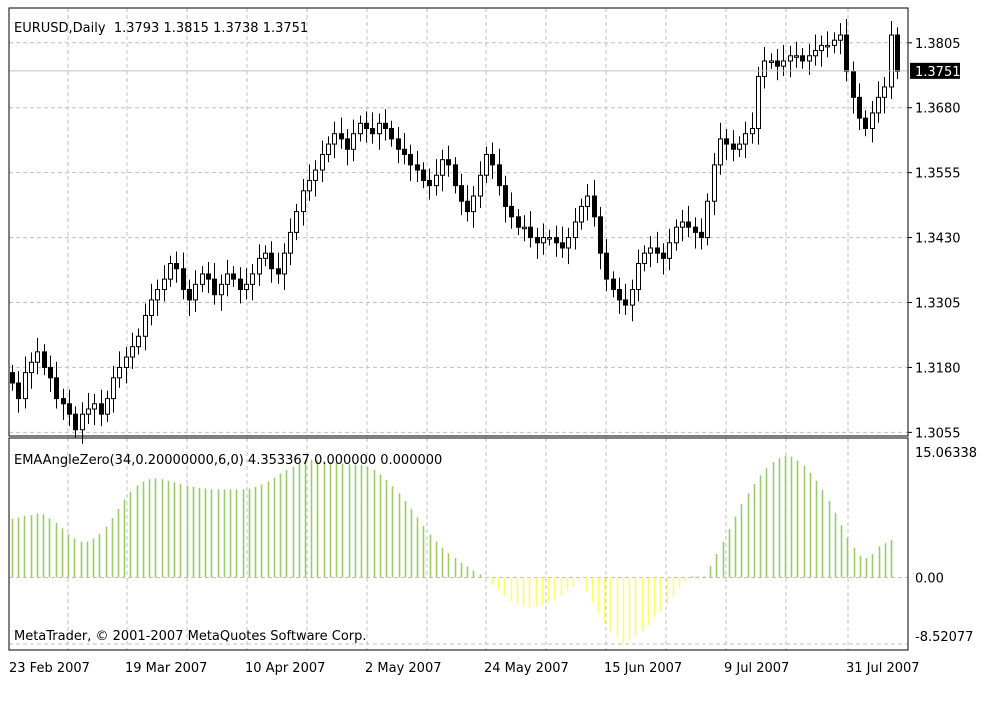 This screenshot has height=704, width=989. I want to click on current-price-tag, so click(935, 70).